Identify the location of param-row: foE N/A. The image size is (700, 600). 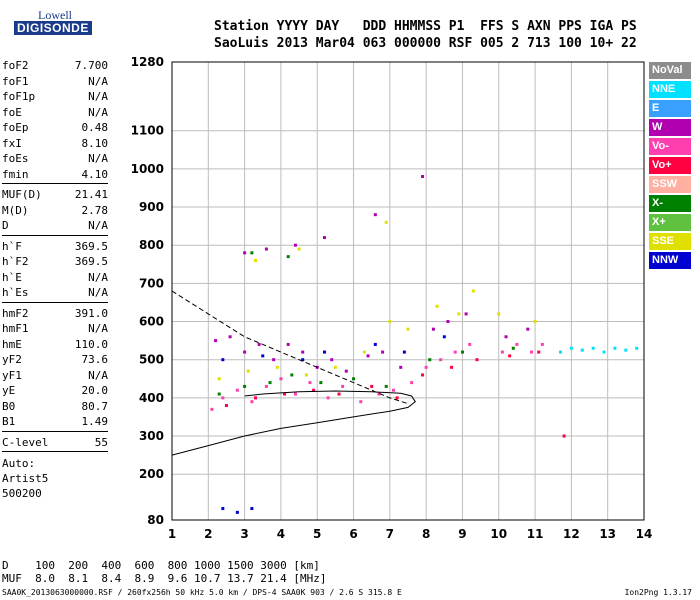
(55, 113).